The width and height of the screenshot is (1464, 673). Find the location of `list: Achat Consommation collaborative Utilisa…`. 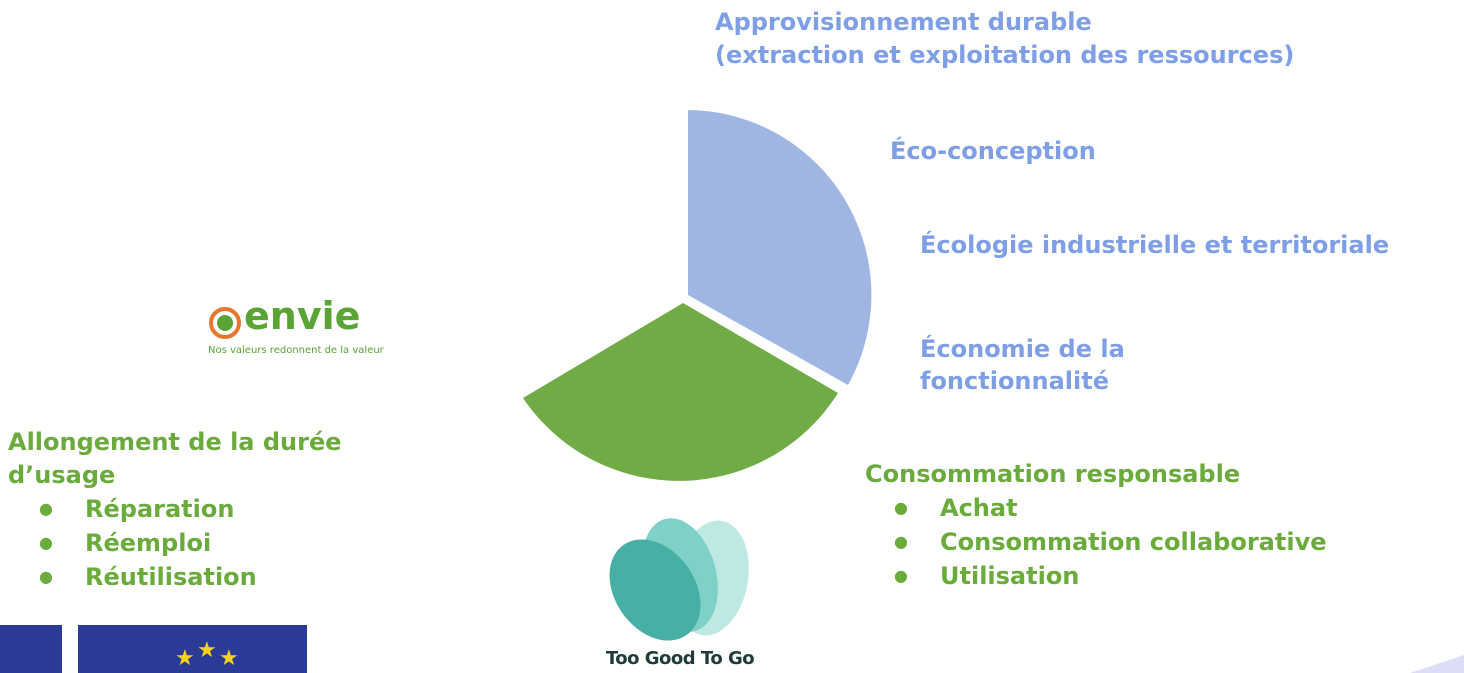

list: Achat Consommation collaborative Utilisa… is located at coordinates (1110, 542).